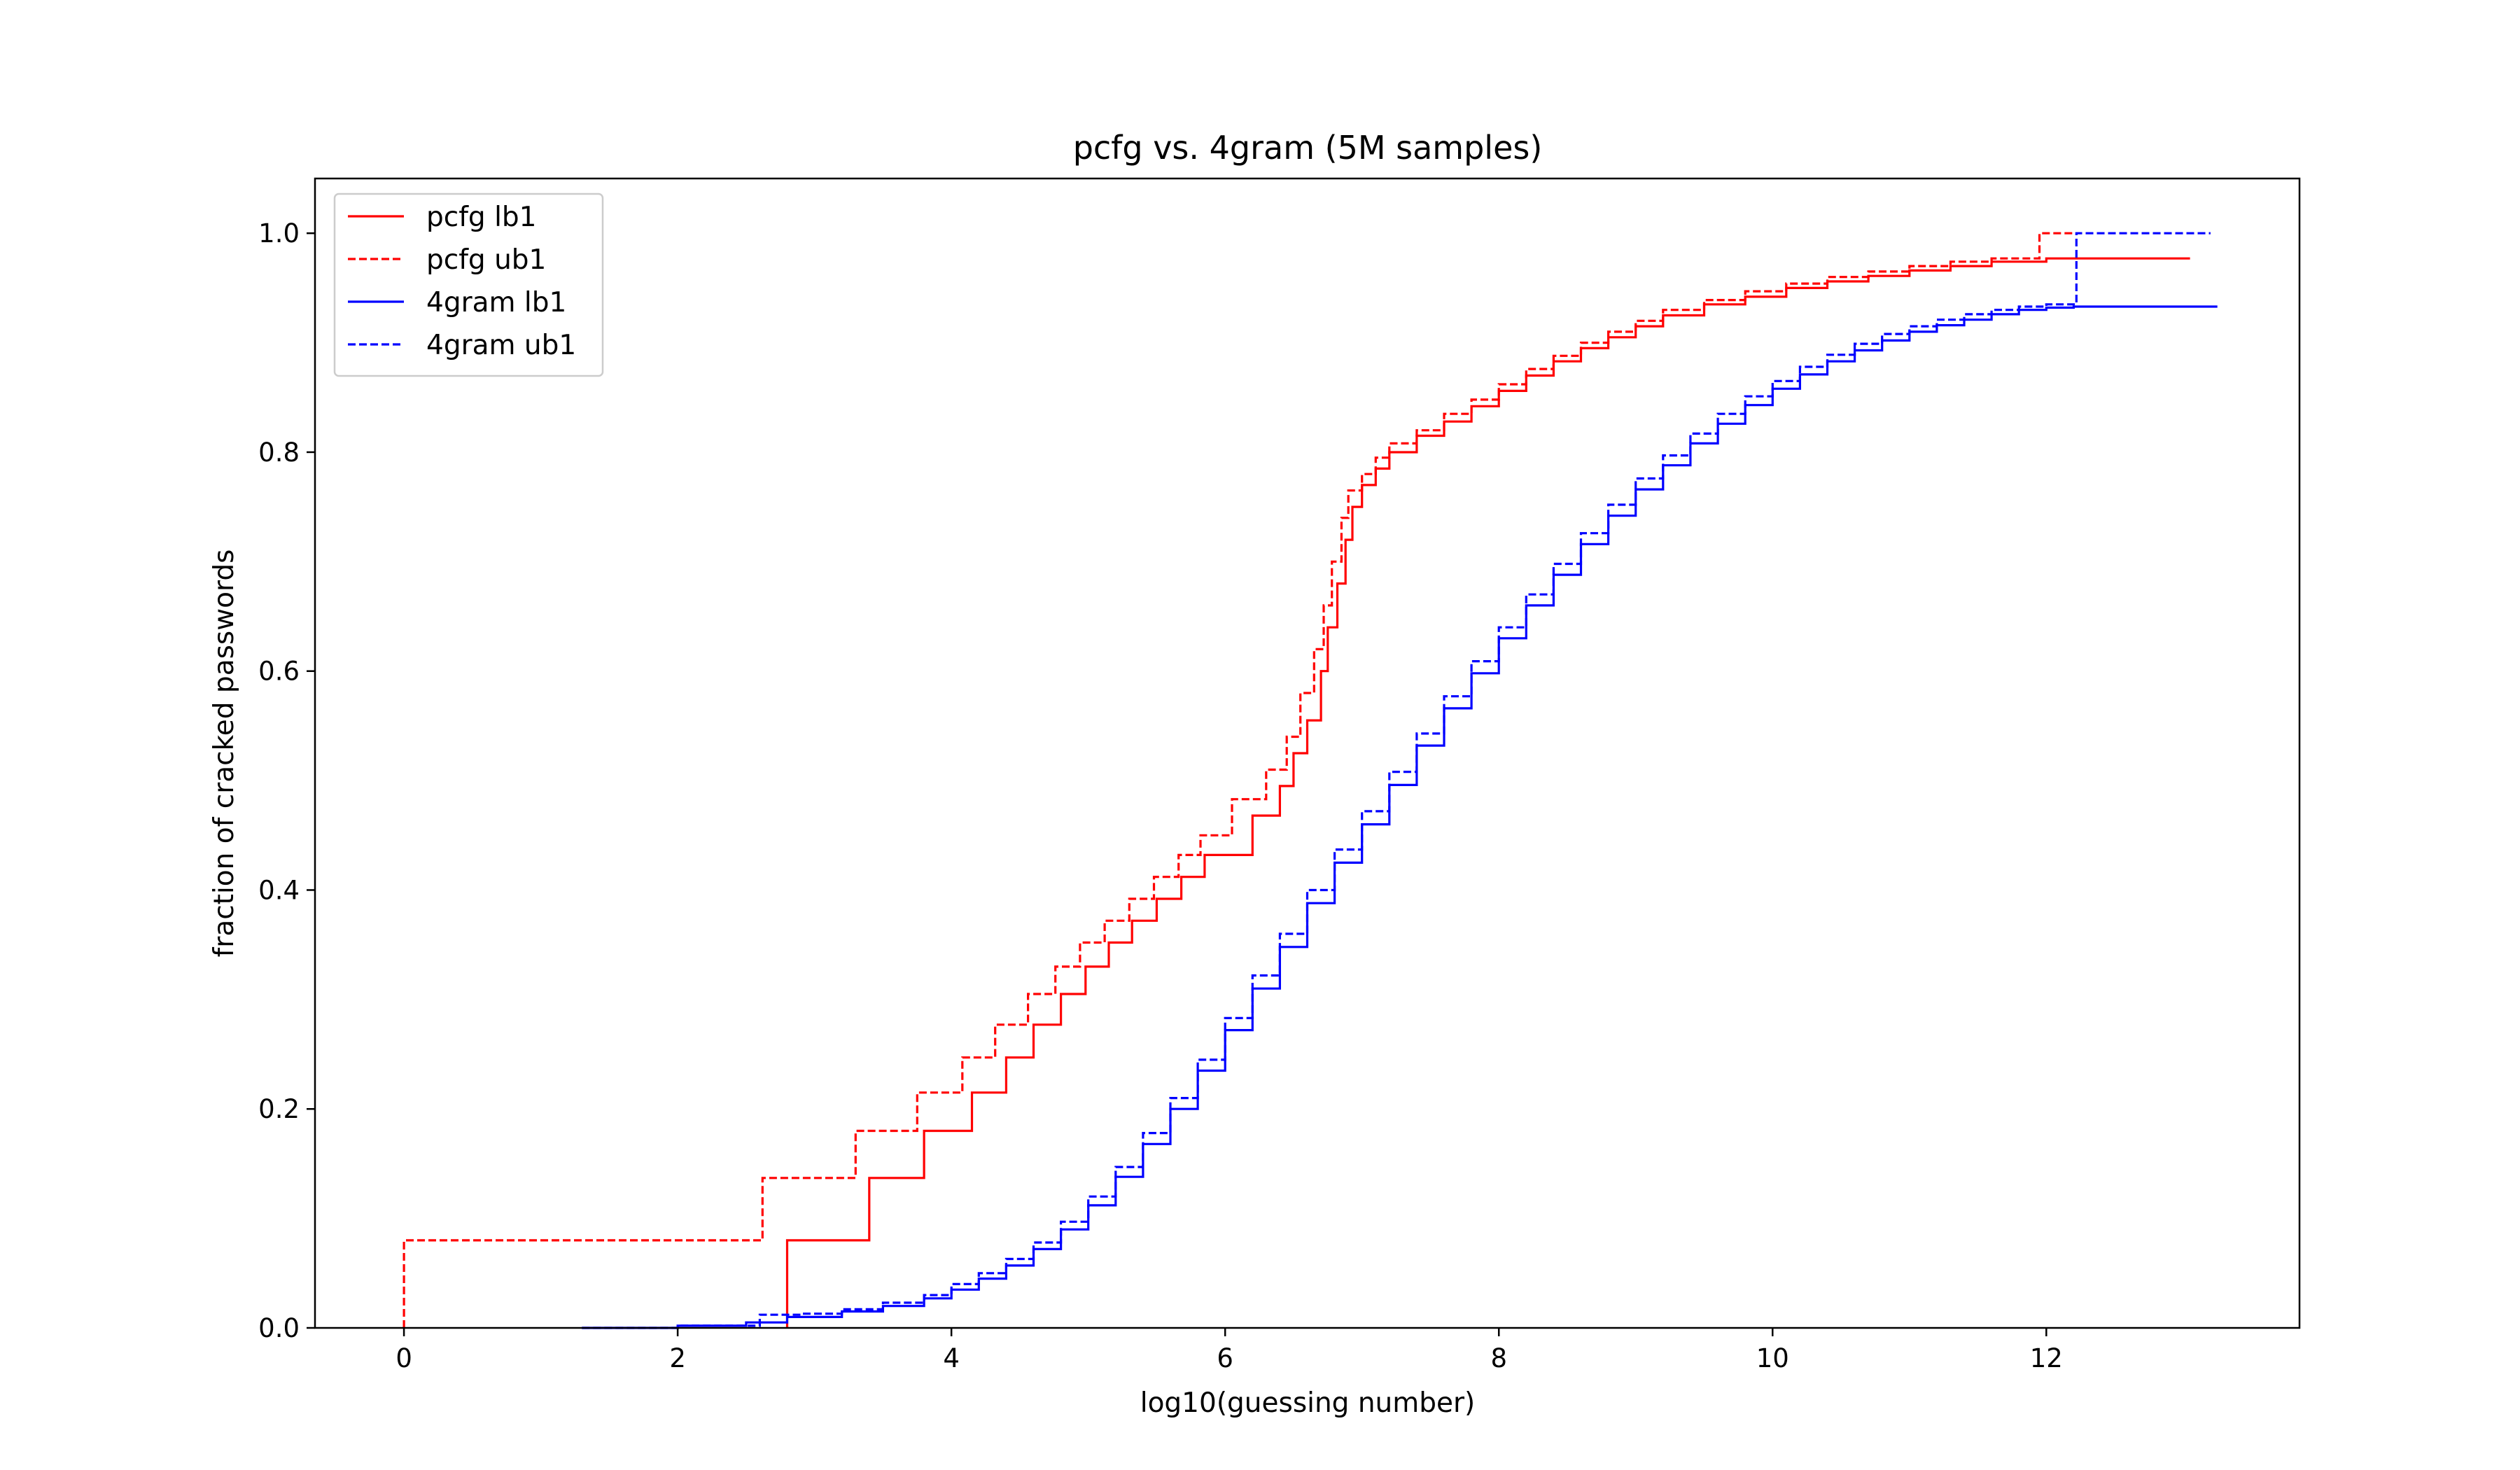 This screenshot has height=1470, width=2520. Describe the element at coordinates (279, 890) in the screenshot. I see `y-tick-label: 0.4` at that location.